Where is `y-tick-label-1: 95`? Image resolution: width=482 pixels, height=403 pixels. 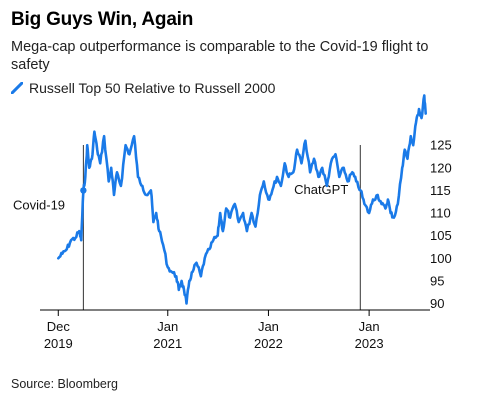
y-tick-label-1: 95 is located at coordinates (437, 280).